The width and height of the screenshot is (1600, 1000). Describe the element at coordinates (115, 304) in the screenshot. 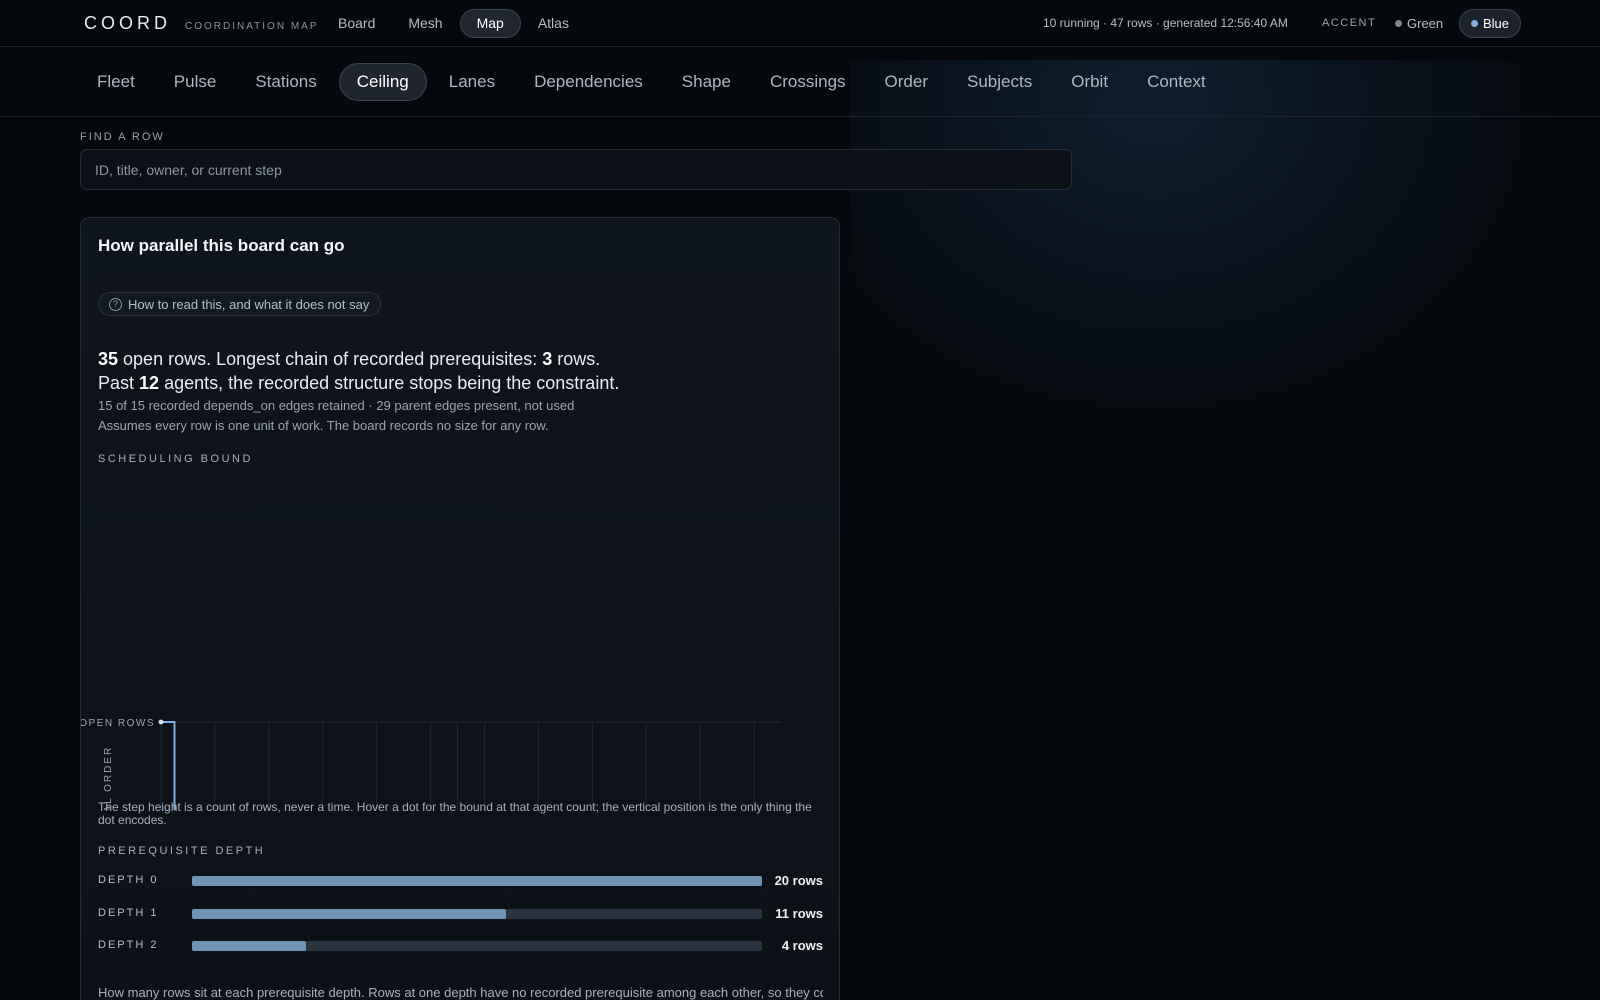

I see `question-icon: ?` at that location.